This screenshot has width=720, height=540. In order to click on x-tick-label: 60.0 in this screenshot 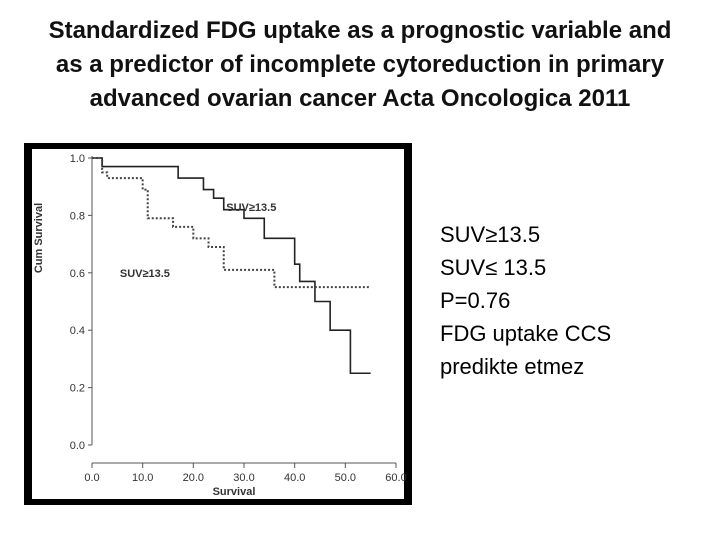, I will do `click(395, 478)`.